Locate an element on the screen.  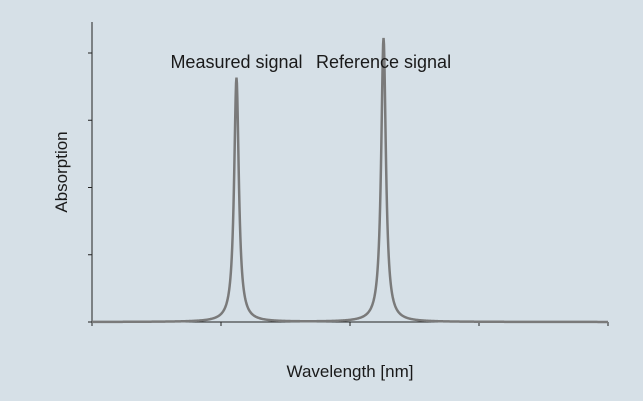
x-axis-title: Wavelength [nm] is located at coordinates (350, 371).